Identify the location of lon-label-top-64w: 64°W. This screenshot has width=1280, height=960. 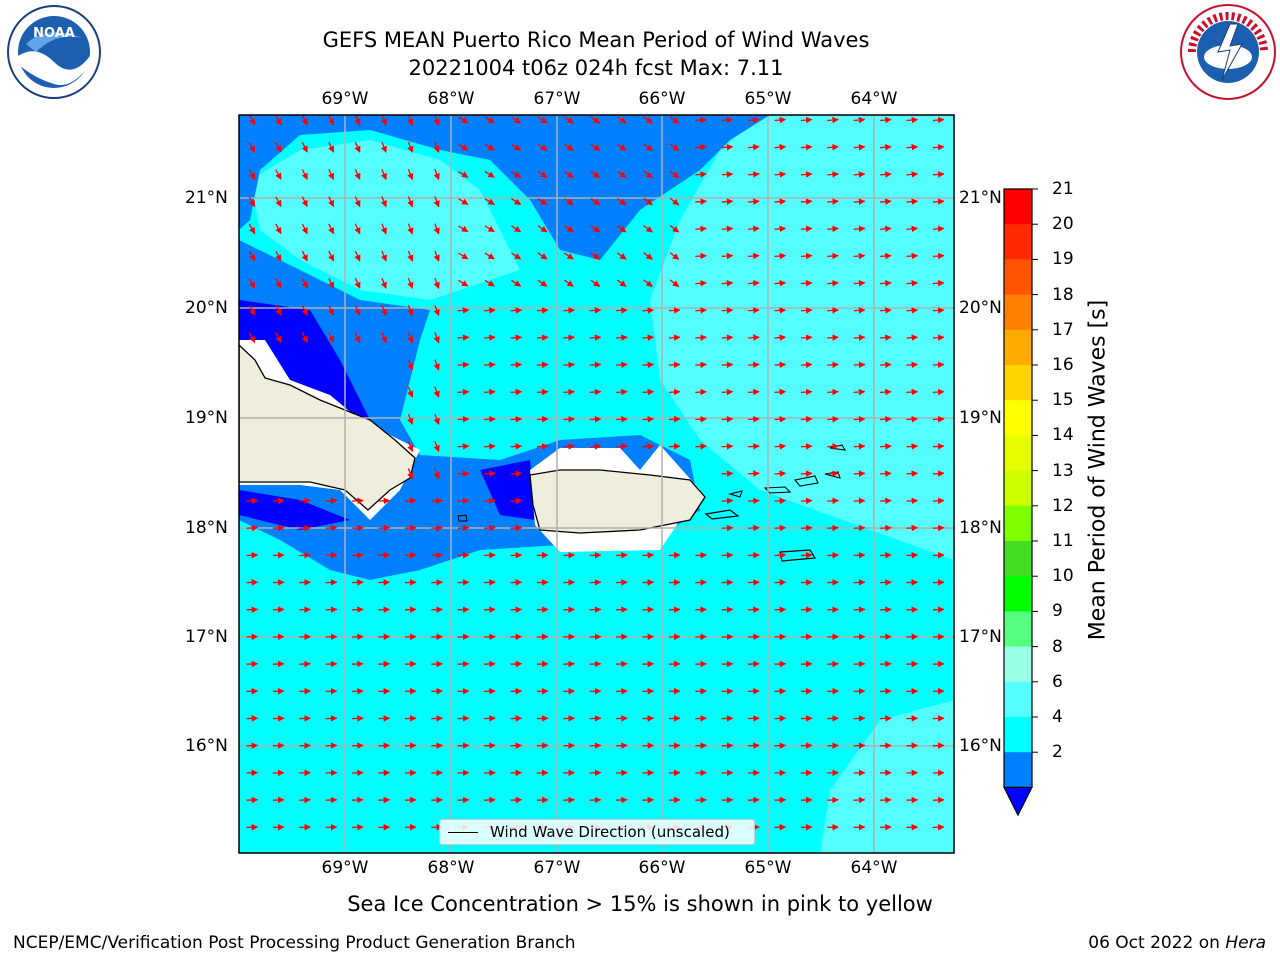
(874, 99).